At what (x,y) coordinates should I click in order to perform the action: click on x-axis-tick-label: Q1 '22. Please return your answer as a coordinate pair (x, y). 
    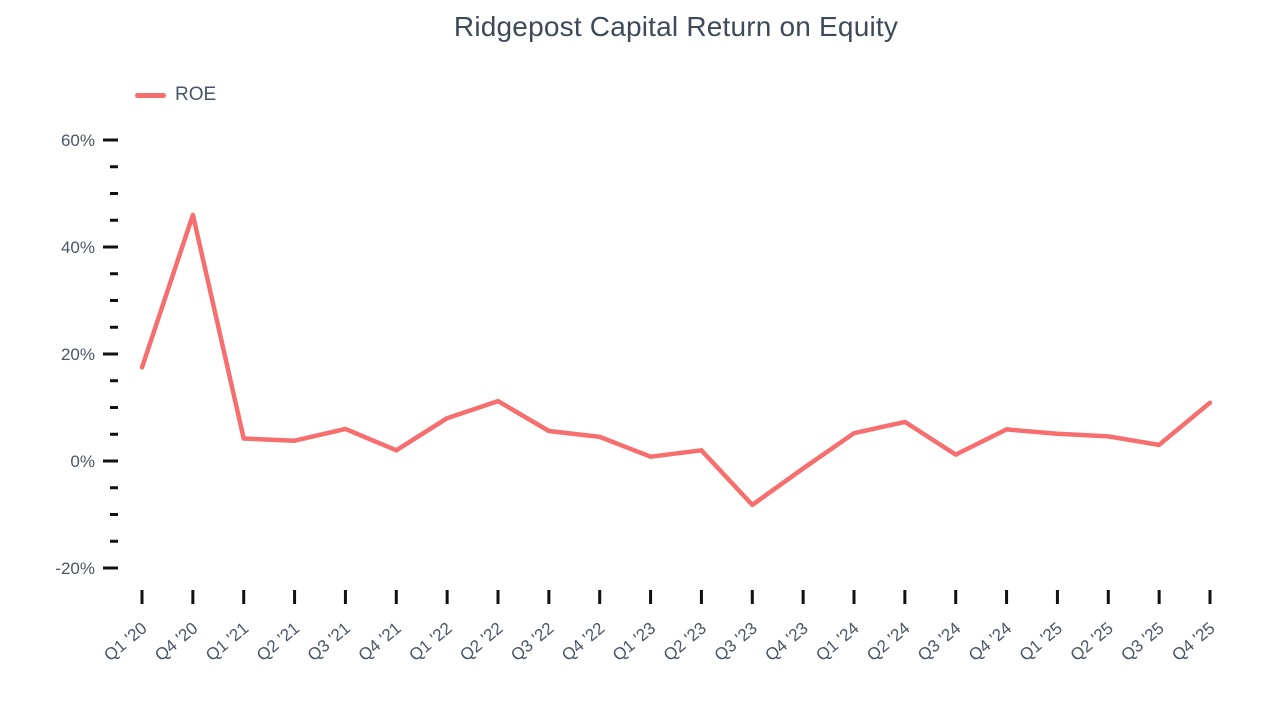
    Looking at the image, I should click on (431, 642).